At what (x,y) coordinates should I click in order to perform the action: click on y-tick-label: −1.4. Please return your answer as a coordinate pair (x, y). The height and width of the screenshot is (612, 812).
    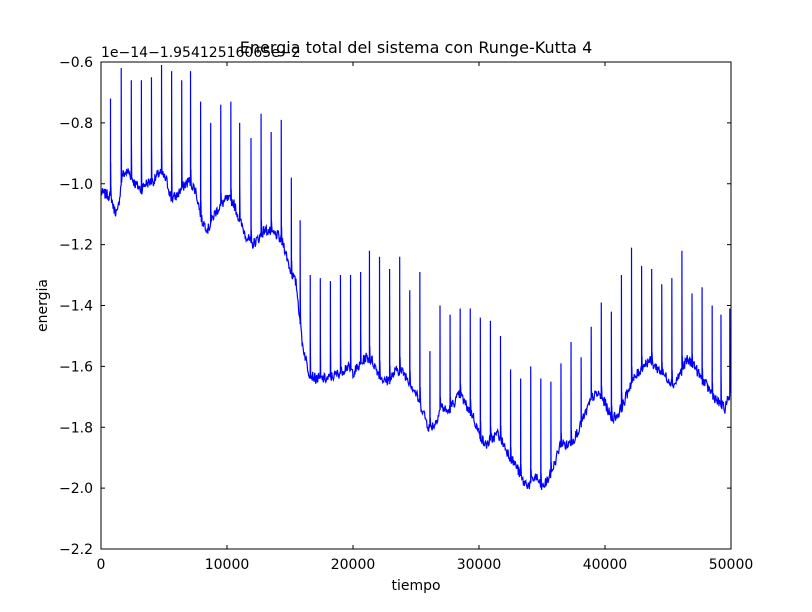
    Looking at the image, I should click on (76, 307).